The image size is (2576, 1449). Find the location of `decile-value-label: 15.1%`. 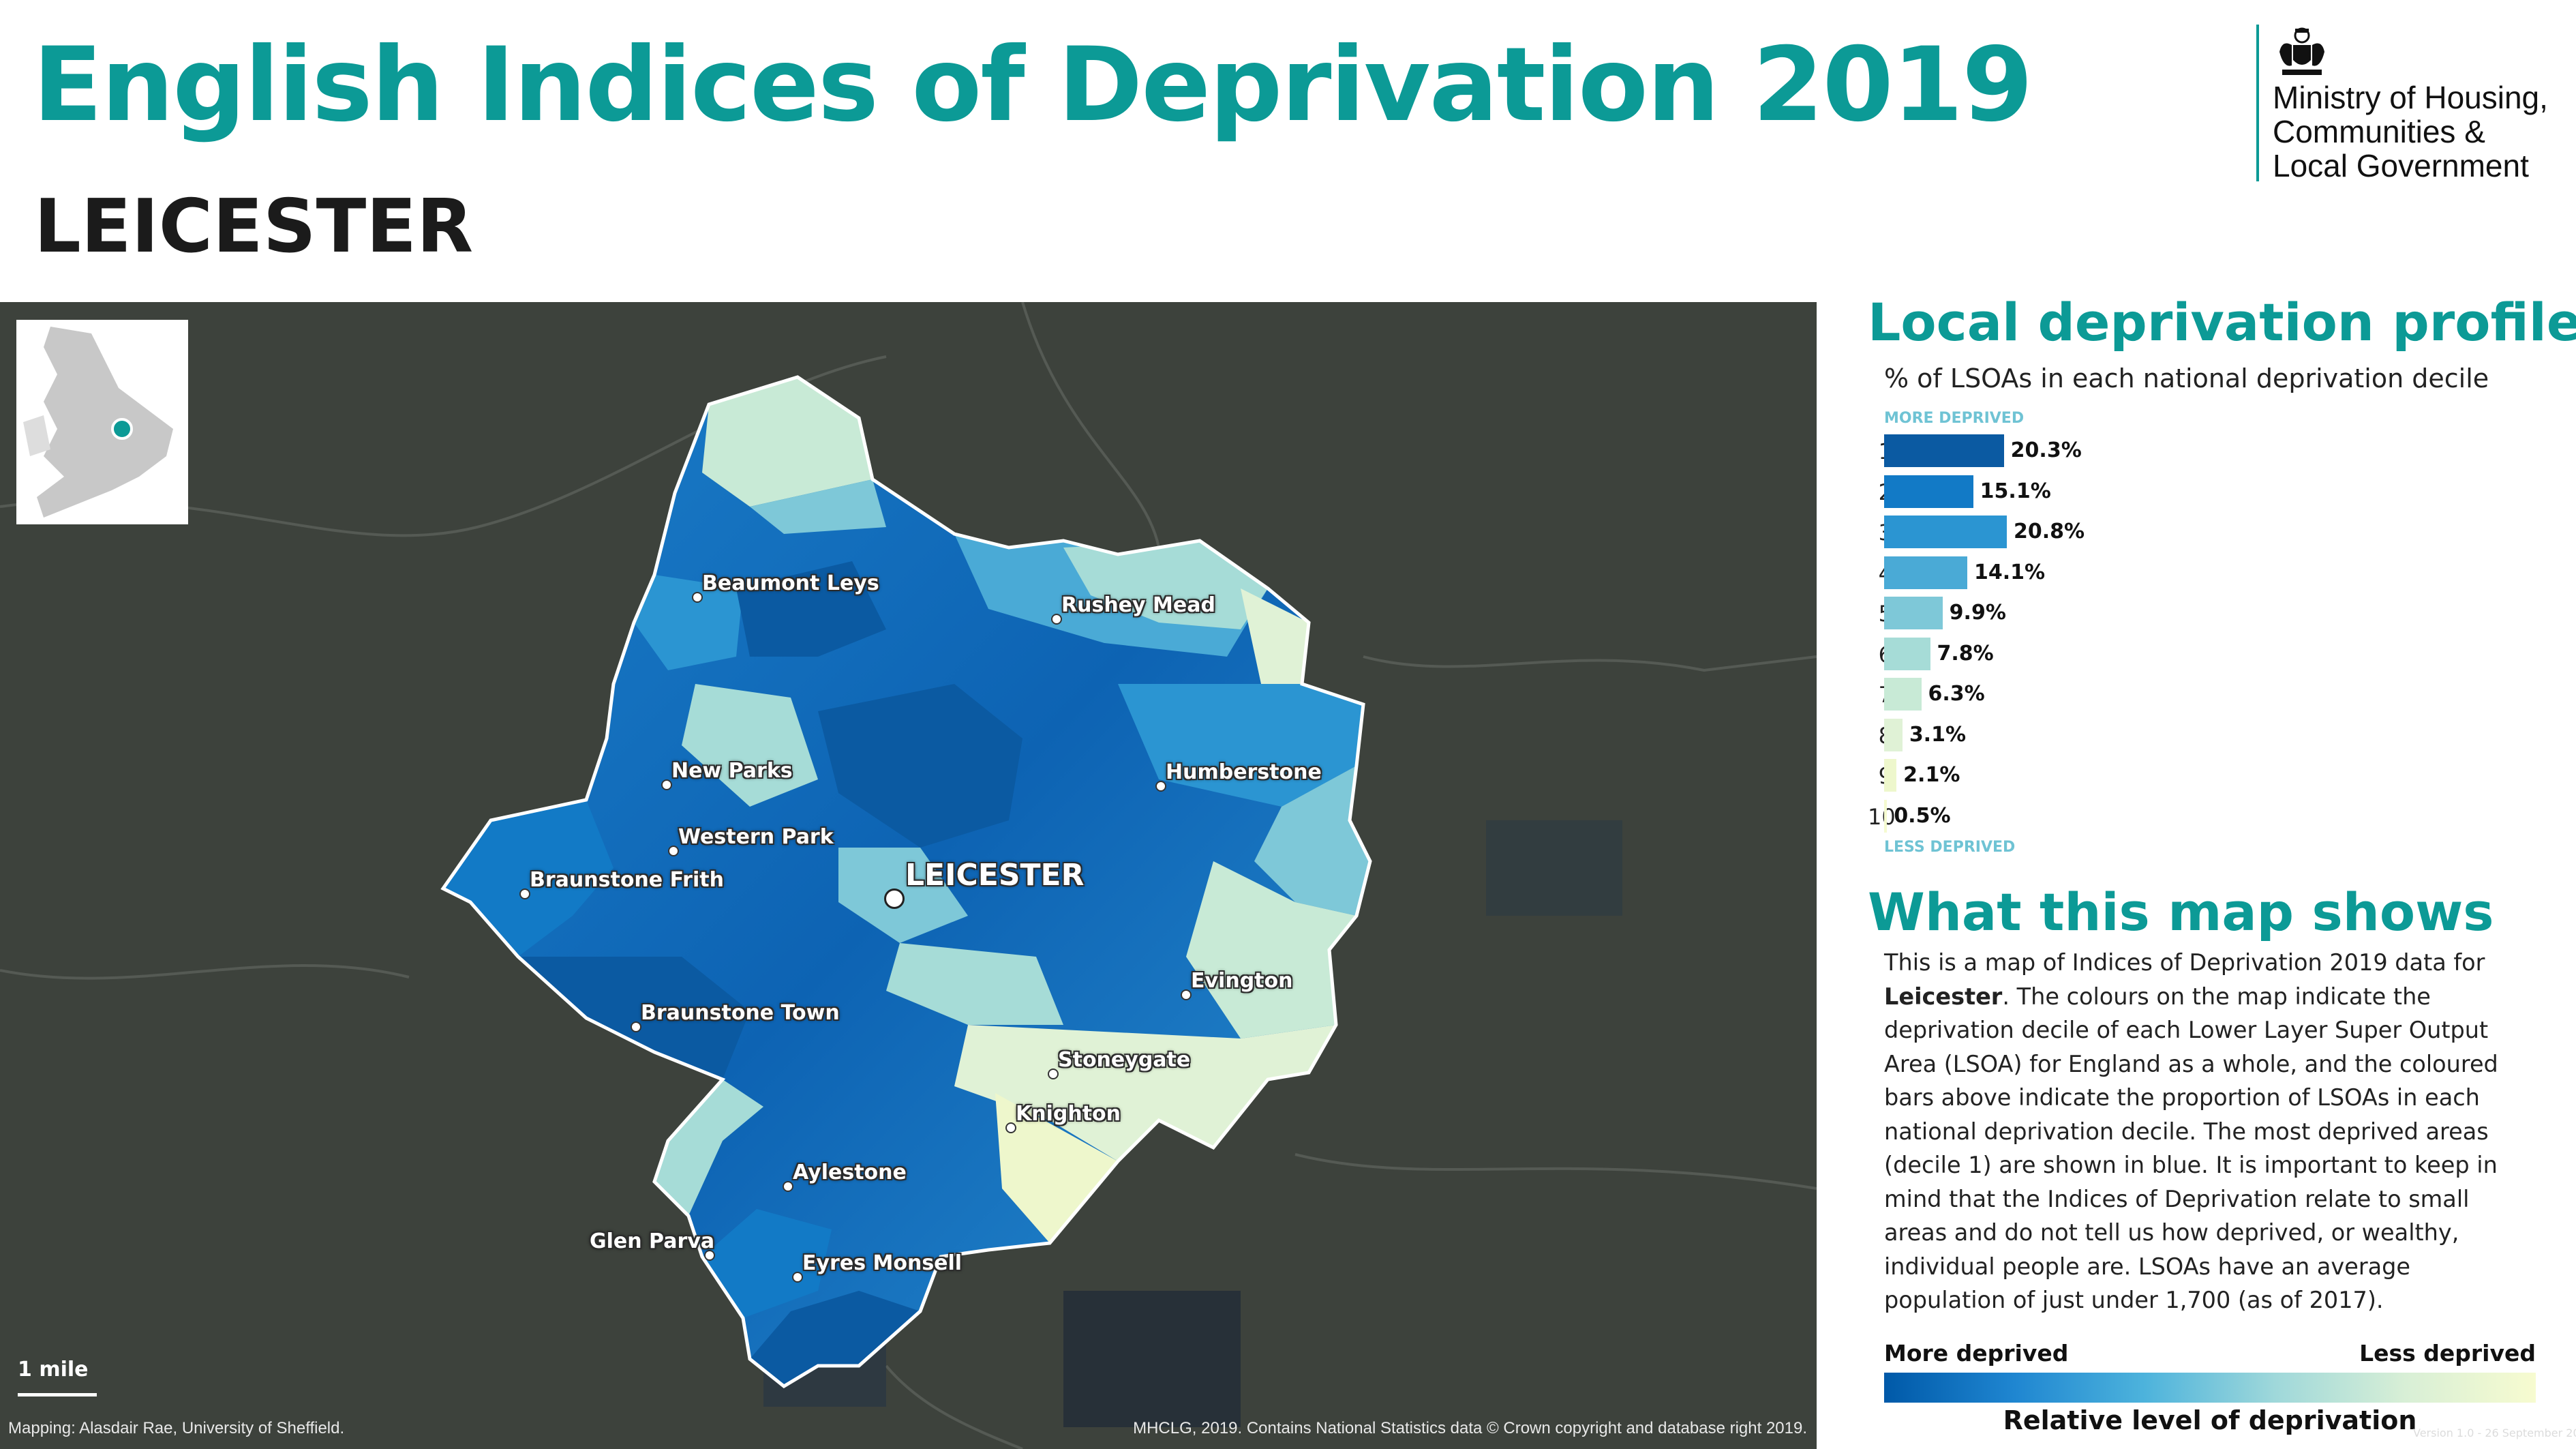

decile-value-label: 15.1% is located at coordinates (2016, 491).